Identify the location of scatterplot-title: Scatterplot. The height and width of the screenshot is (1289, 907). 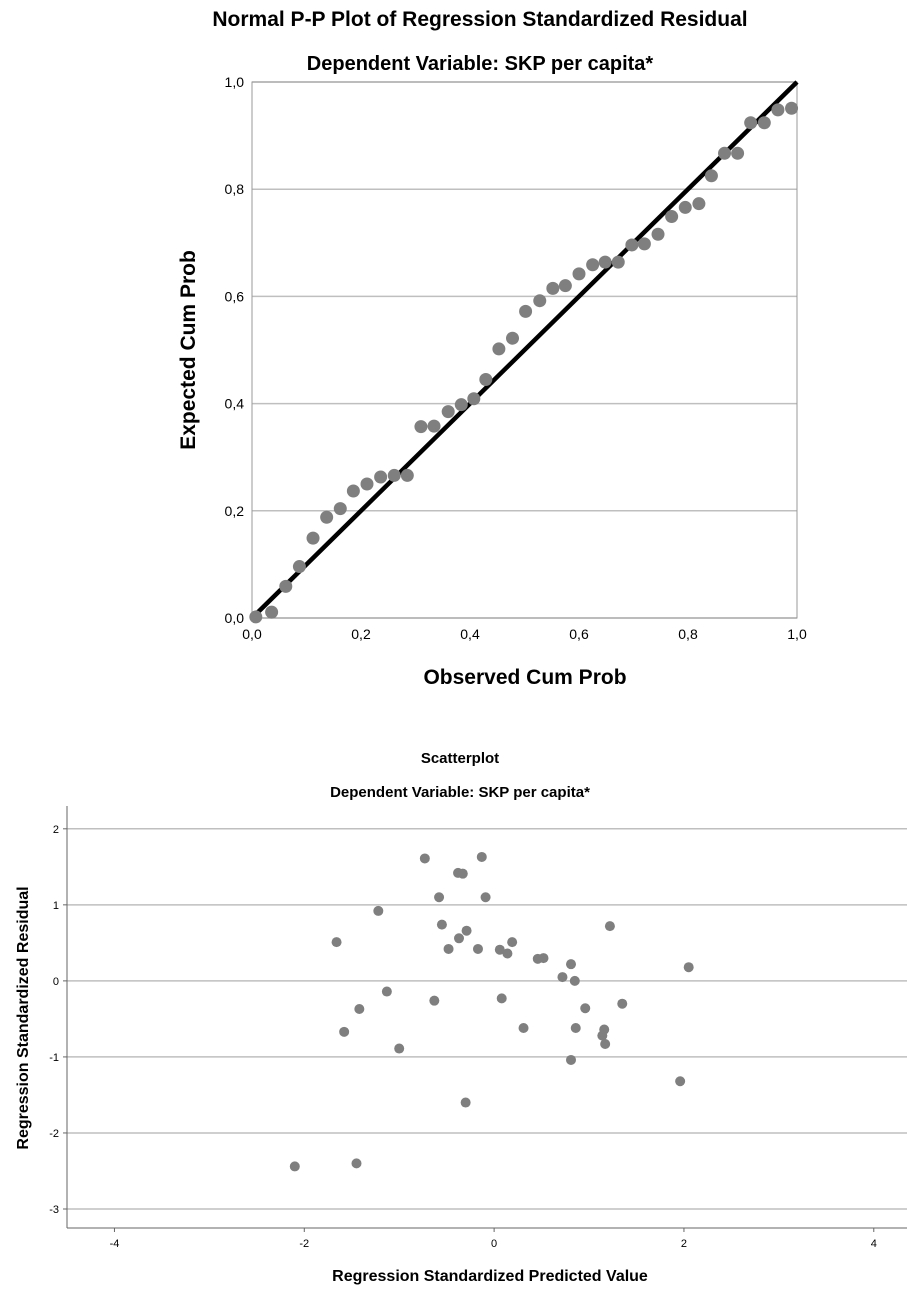
(460, 758).